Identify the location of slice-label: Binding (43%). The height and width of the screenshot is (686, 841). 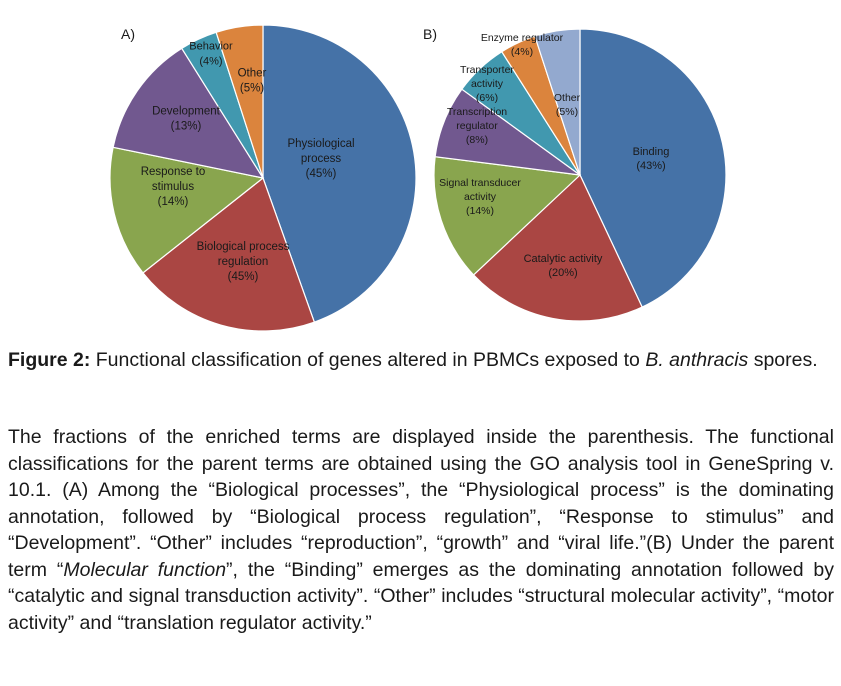
(651, 159).